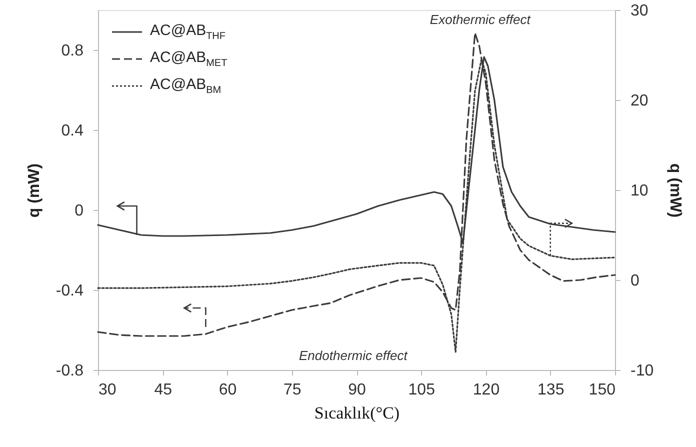 The width and height of the screenshot is (696, 447). What do you see at coordinates (72, 51) in the screenshot?
I see `y-tick-label: 0.8` at bounding box center [72, 51].